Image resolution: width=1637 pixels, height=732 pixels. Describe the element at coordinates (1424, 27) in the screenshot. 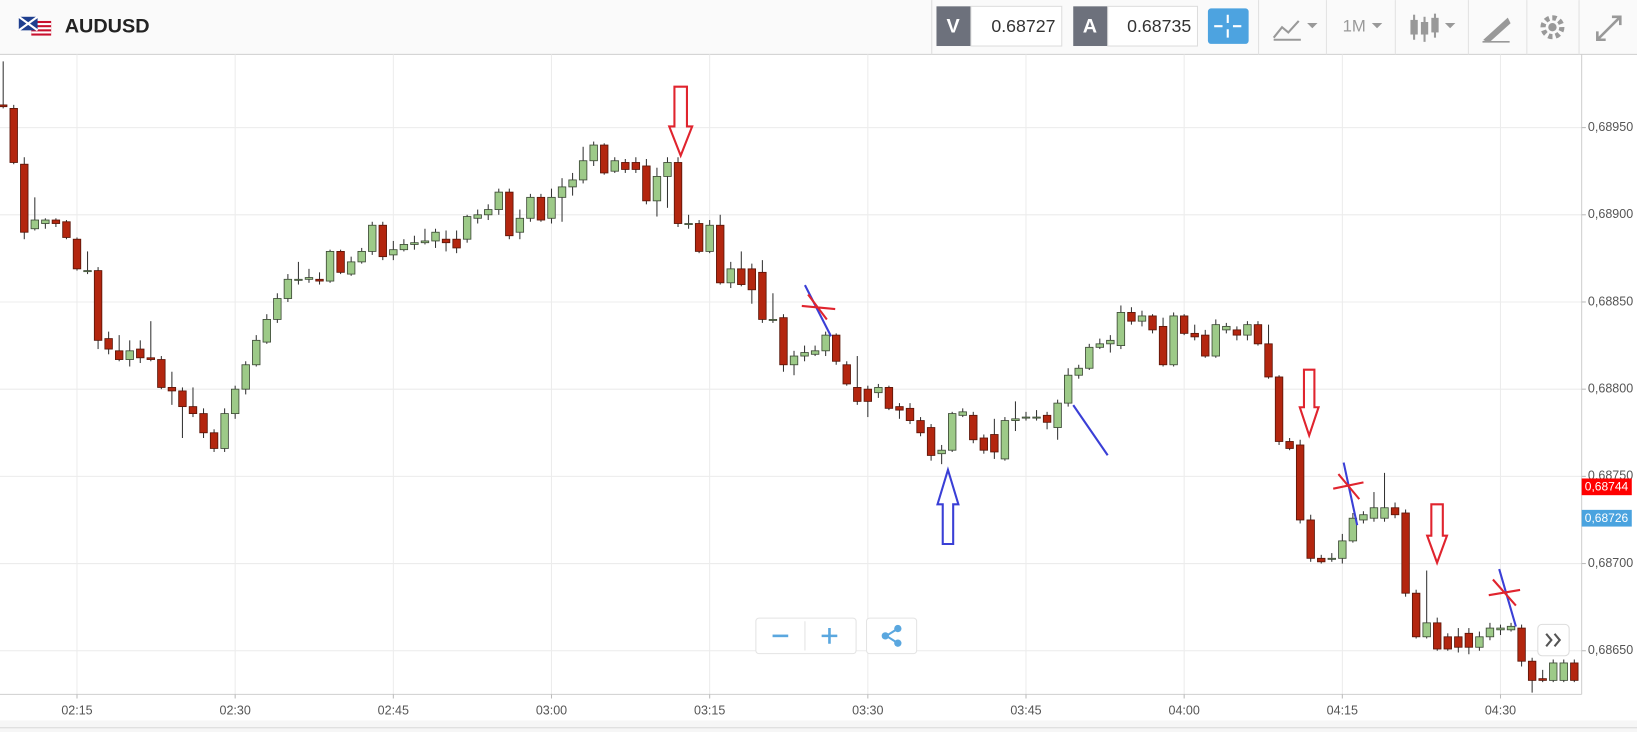

I see `candle-icon` at that location.